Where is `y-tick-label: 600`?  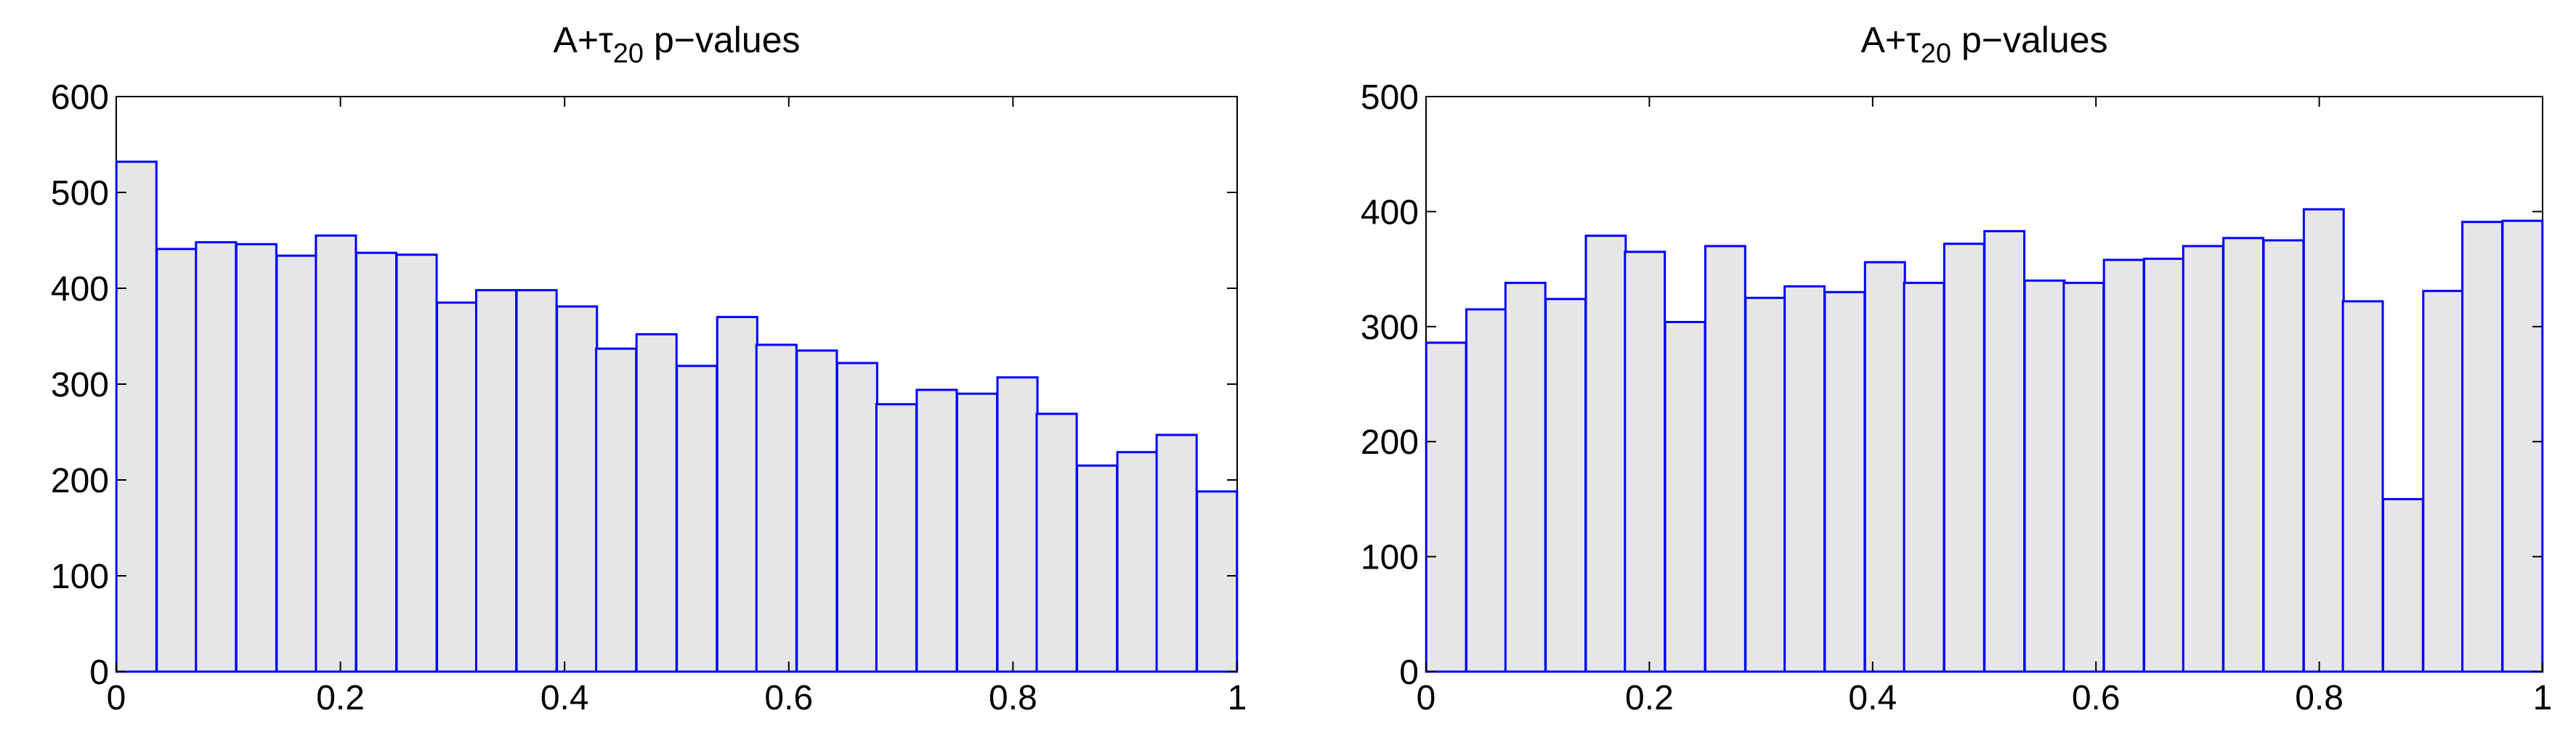
y-tick-label: 600 is located at coordinates (80, 98).